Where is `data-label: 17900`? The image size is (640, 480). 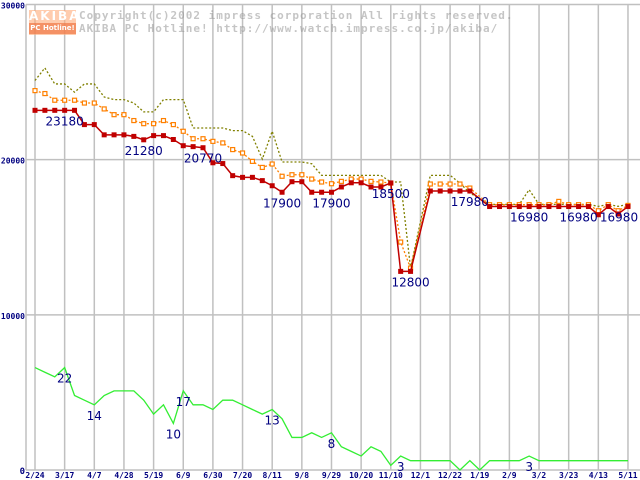 data-label: 17900 is located at coordinates (331, 203).